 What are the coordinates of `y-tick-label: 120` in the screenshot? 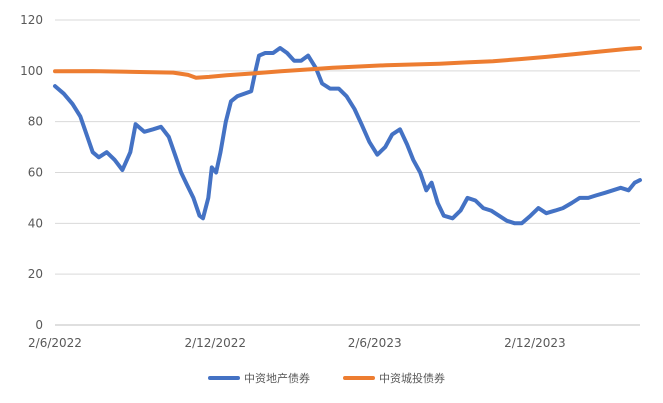 It's located at (31, 20).